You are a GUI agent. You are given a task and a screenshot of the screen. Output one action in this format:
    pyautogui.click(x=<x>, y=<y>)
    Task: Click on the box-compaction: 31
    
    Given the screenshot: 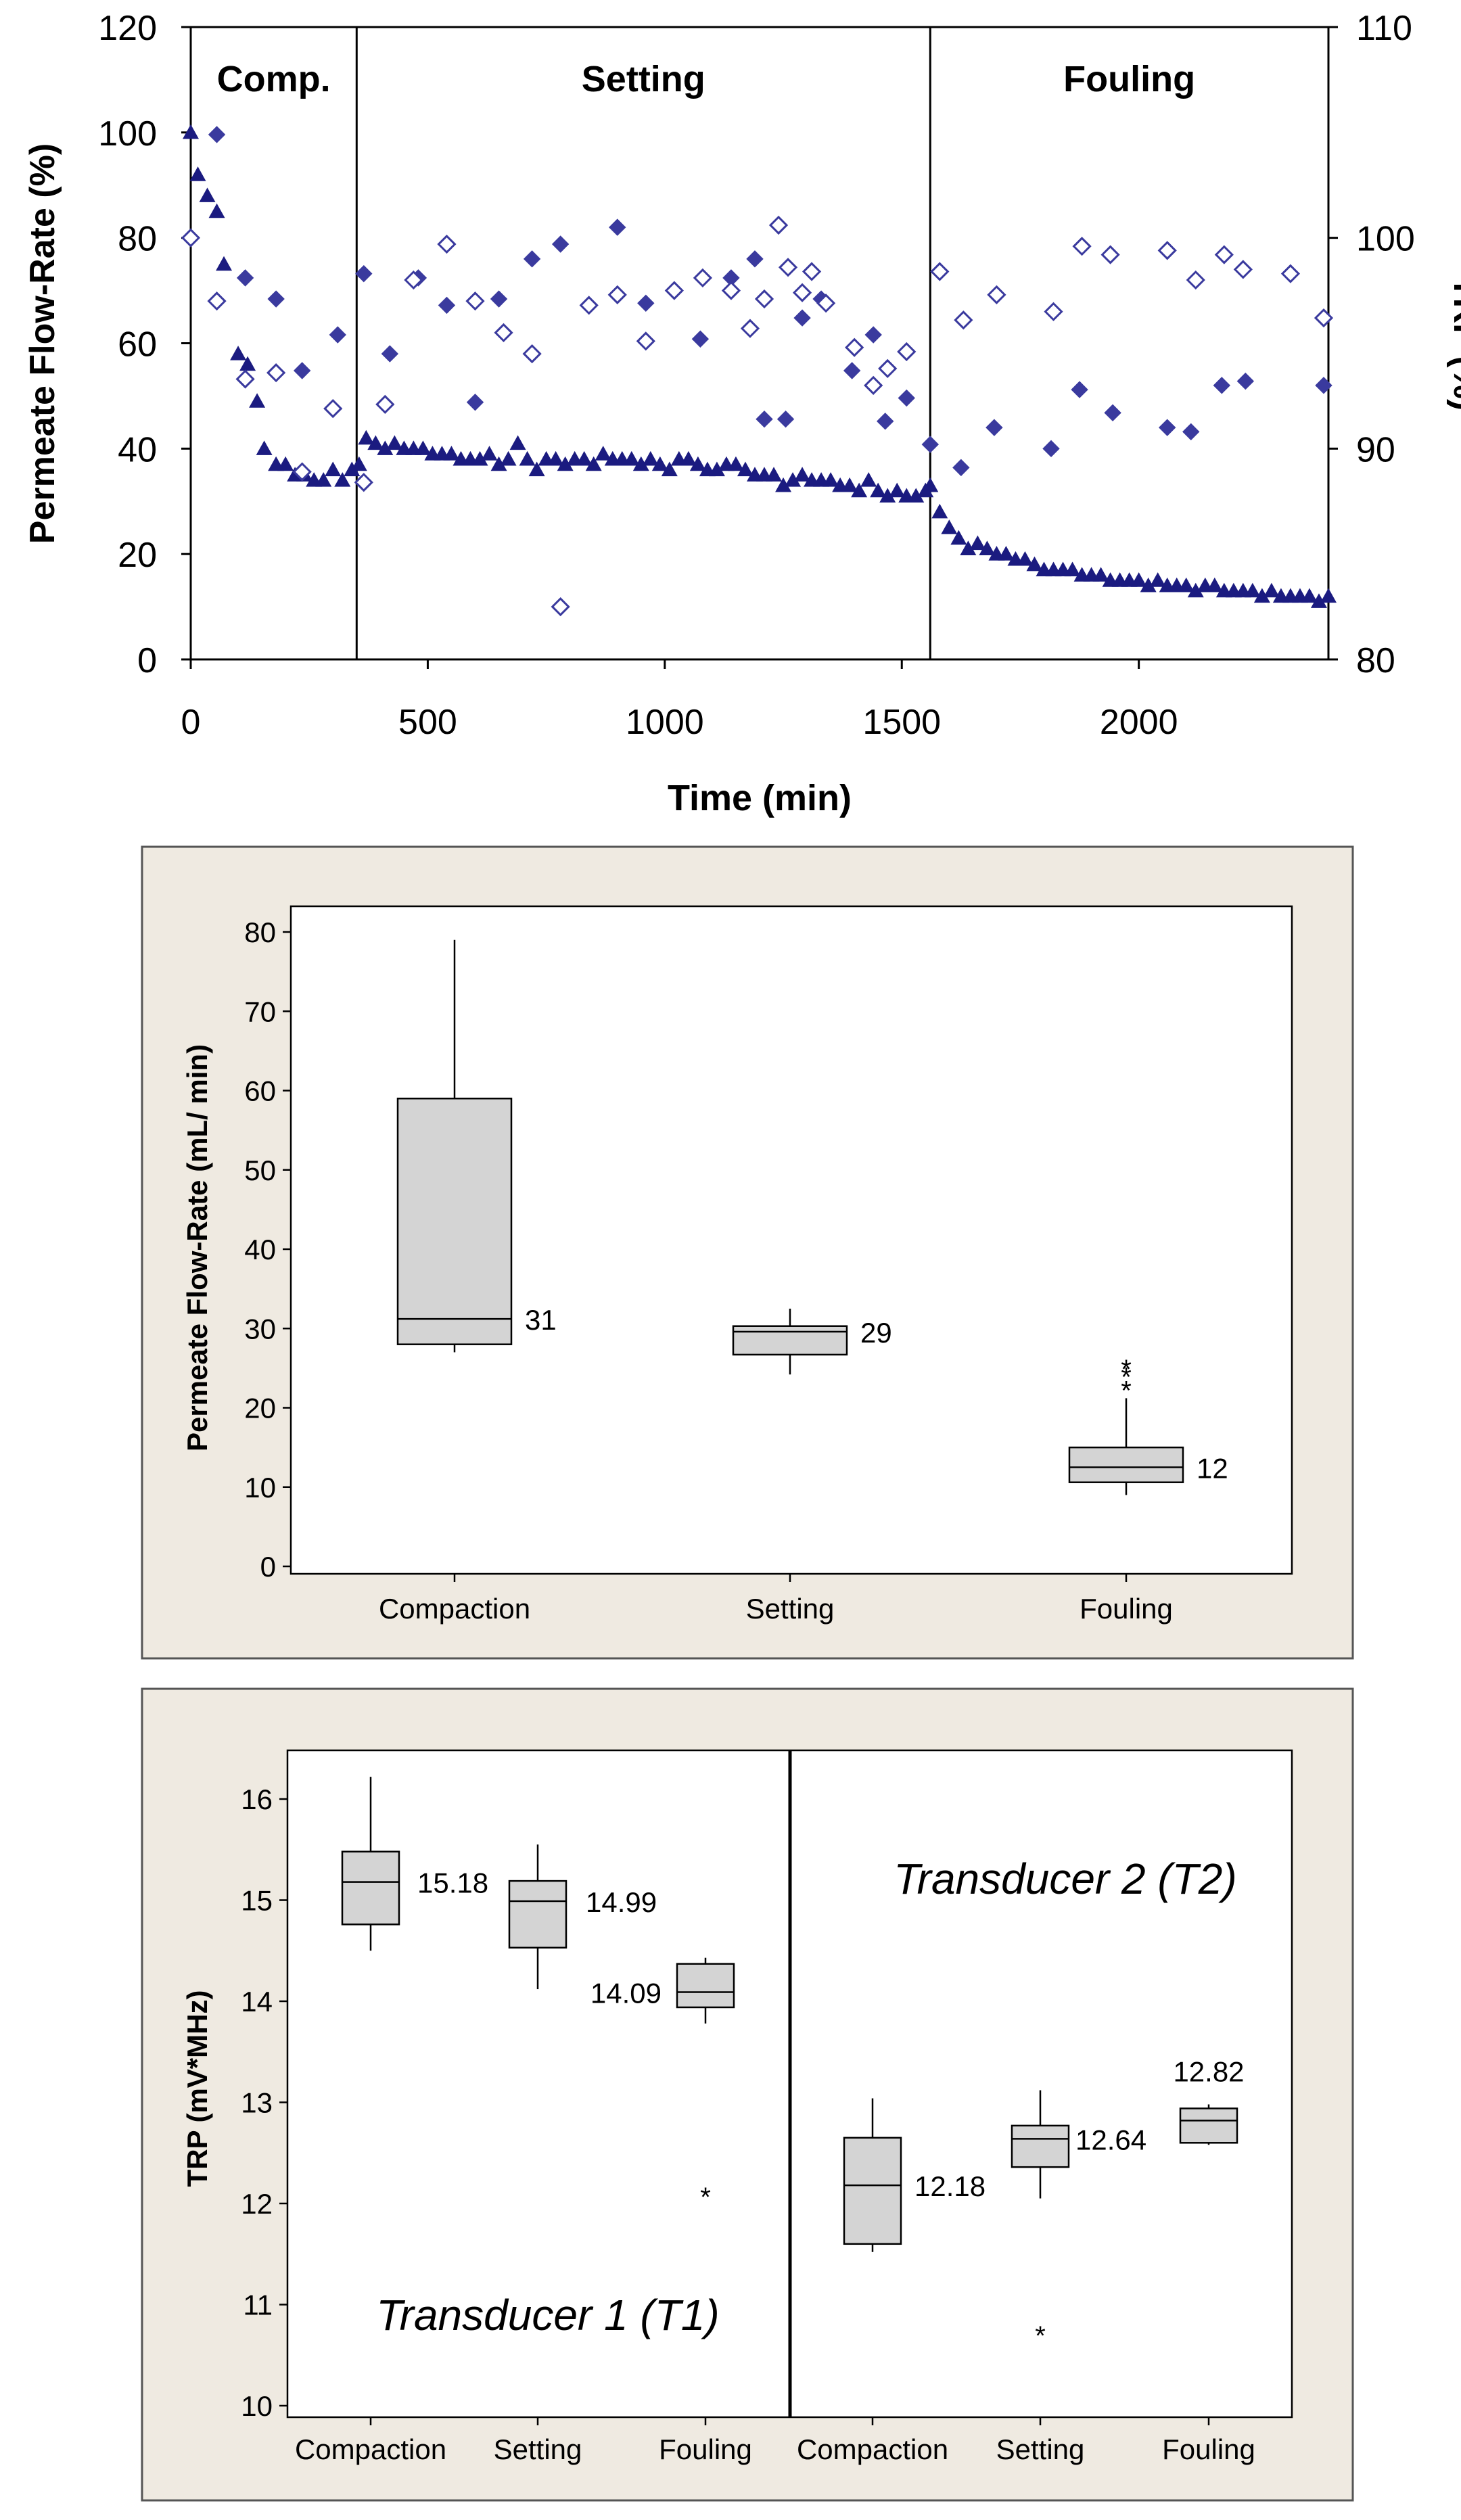 What is the action you would take?
    pyautogui.click(x=477, y=1146)
    